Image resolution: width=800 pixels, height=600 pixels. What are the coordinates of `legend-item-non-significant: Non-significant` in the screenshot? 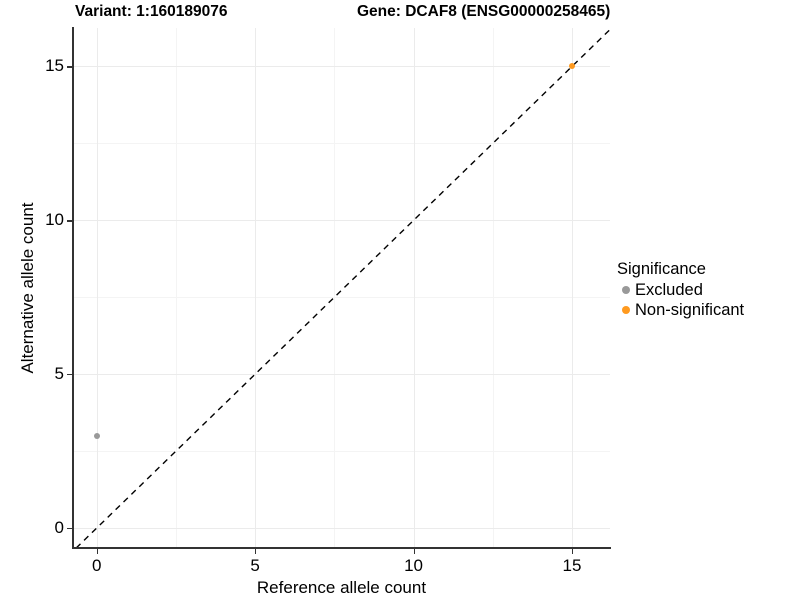 It's located at (680, 310).